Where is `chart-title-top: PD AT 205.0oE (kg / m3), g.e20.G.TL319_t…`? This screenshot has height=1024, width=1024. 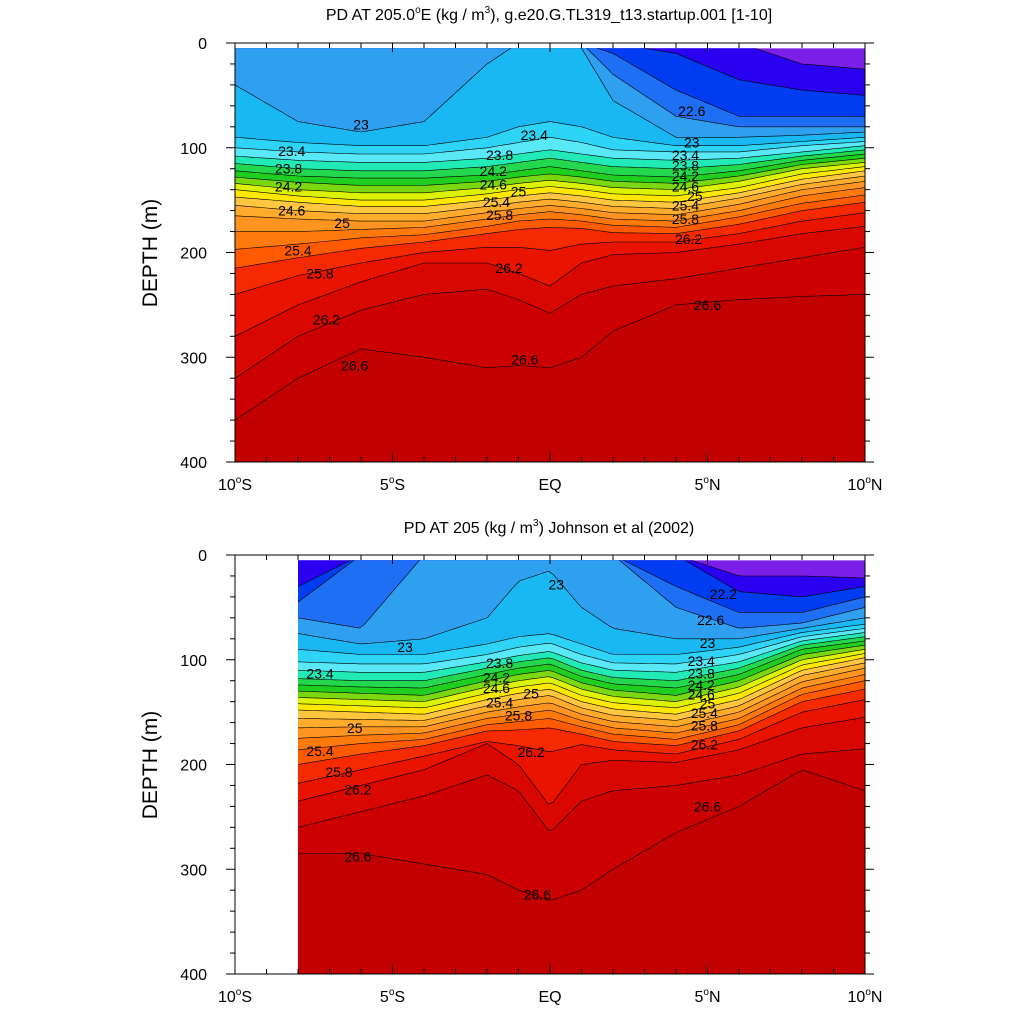 chart-title-top: PD AT 205.0oE (kg / m3), g.e20.G.TL319_t… is located at coordinates (549, 14).